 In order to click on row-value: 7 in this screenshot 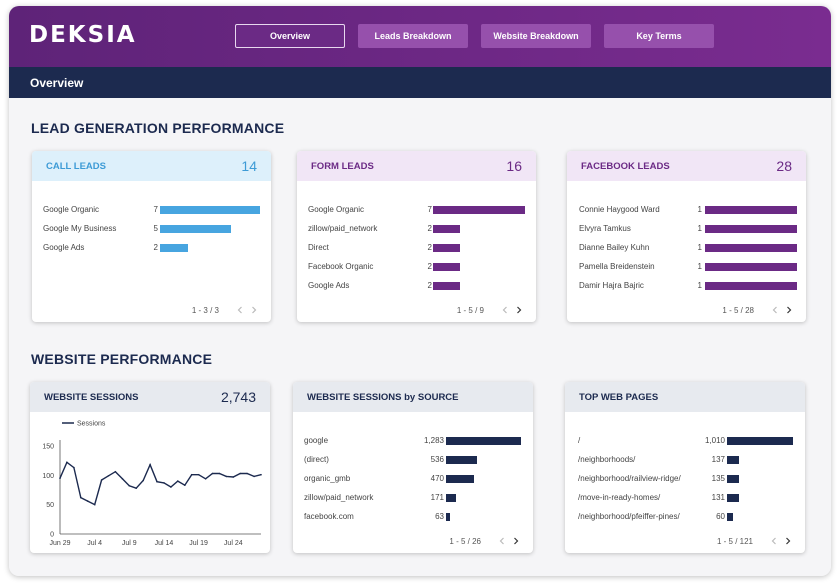, I will do `click(429, 209)`.